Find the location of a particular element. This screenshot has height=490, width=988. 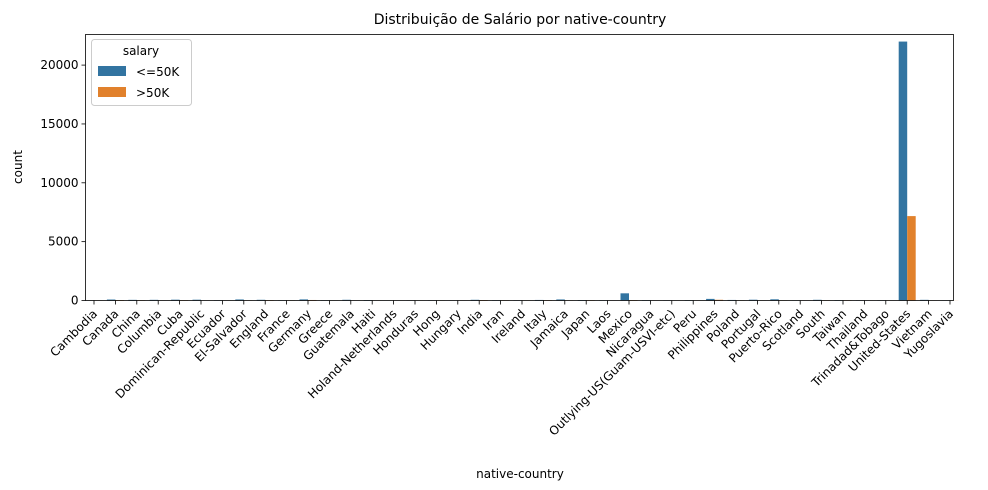

legend-swatch-le50k is located at coordinates (112, 71).